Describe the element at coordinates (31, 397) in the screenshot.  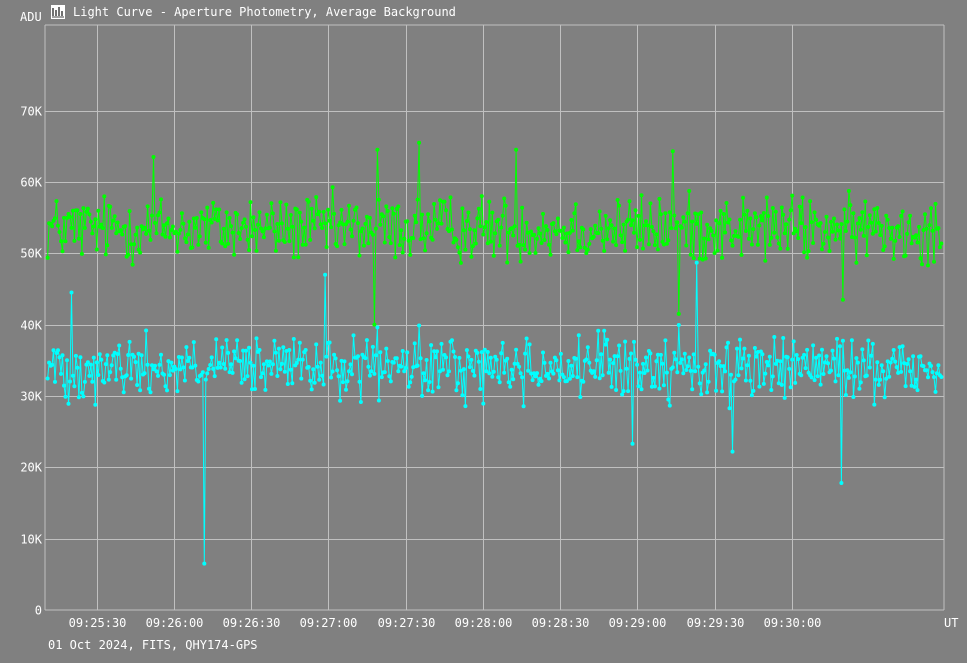
I see `y-tick-label: 30K` at that location.